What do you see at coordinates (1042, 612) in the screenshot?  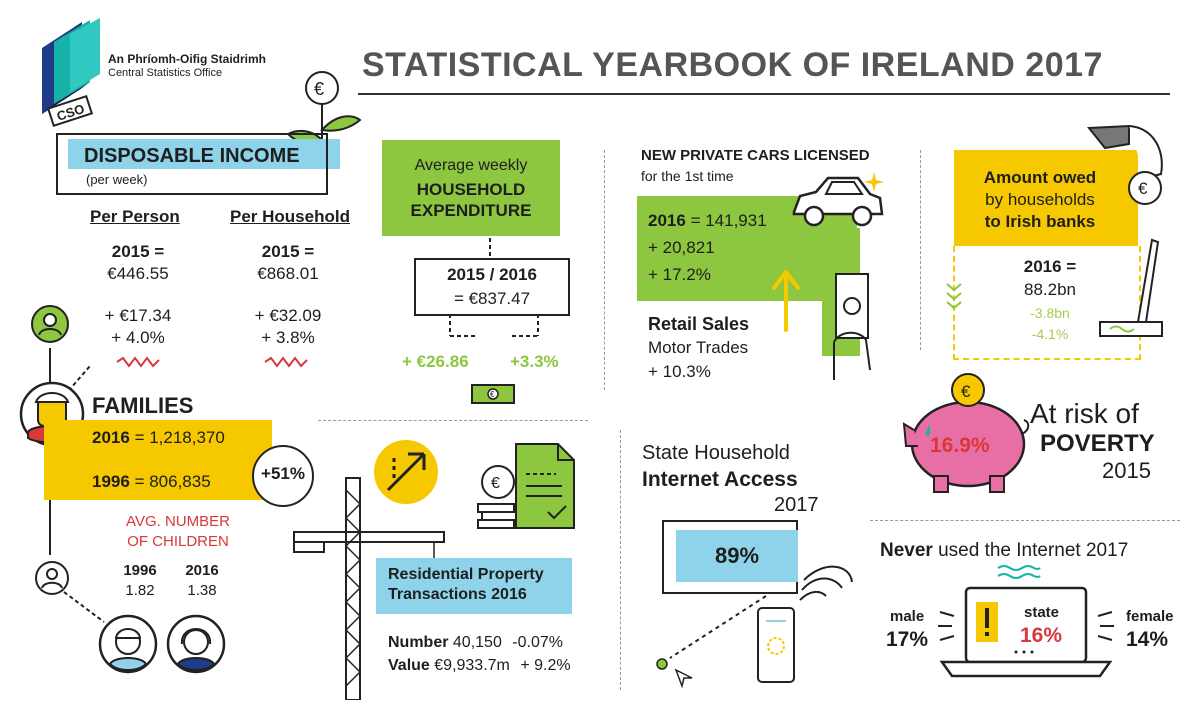 I see `state-label: state` at bounding box center [1042, 612].